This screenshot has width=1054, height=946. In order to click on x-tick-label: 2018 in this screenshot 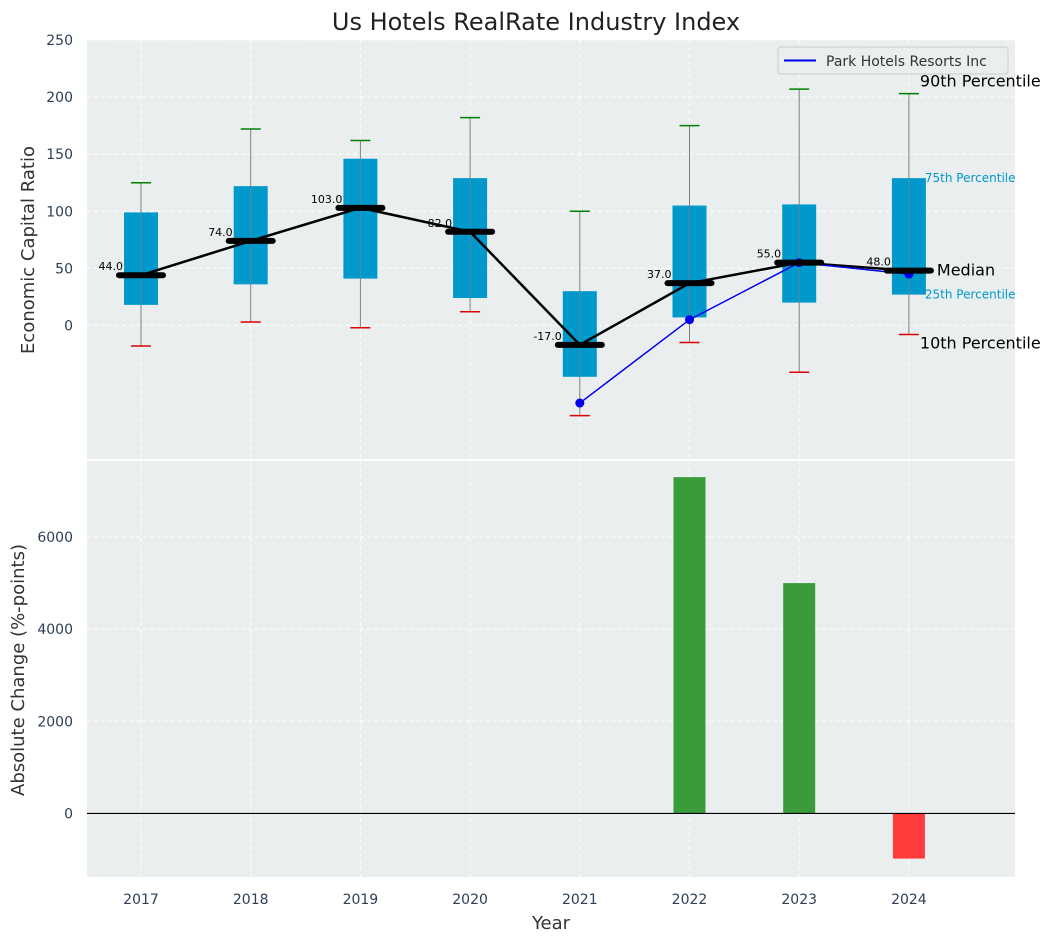, I will do `click(251, 900)`.